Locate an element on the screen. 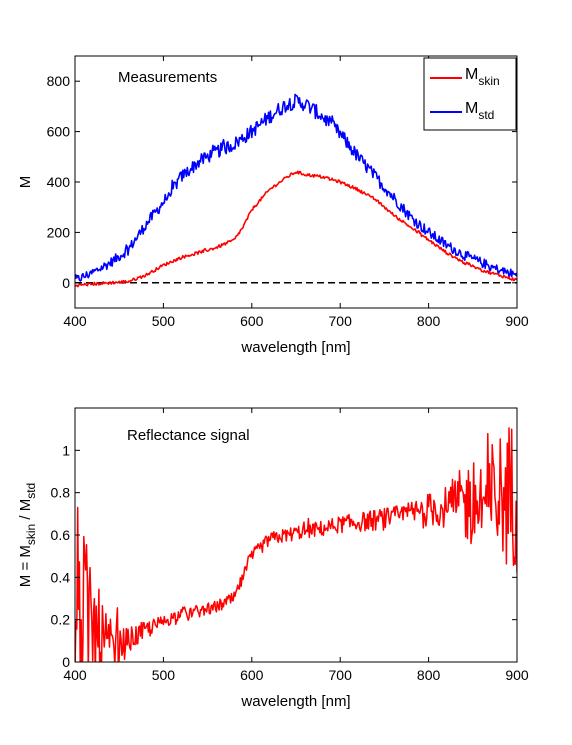 Image resolution: width=572 pixels, height=745 pixels. reflectance-x-axis-label: wavelength [nm] is located at coordinates (295, 701).